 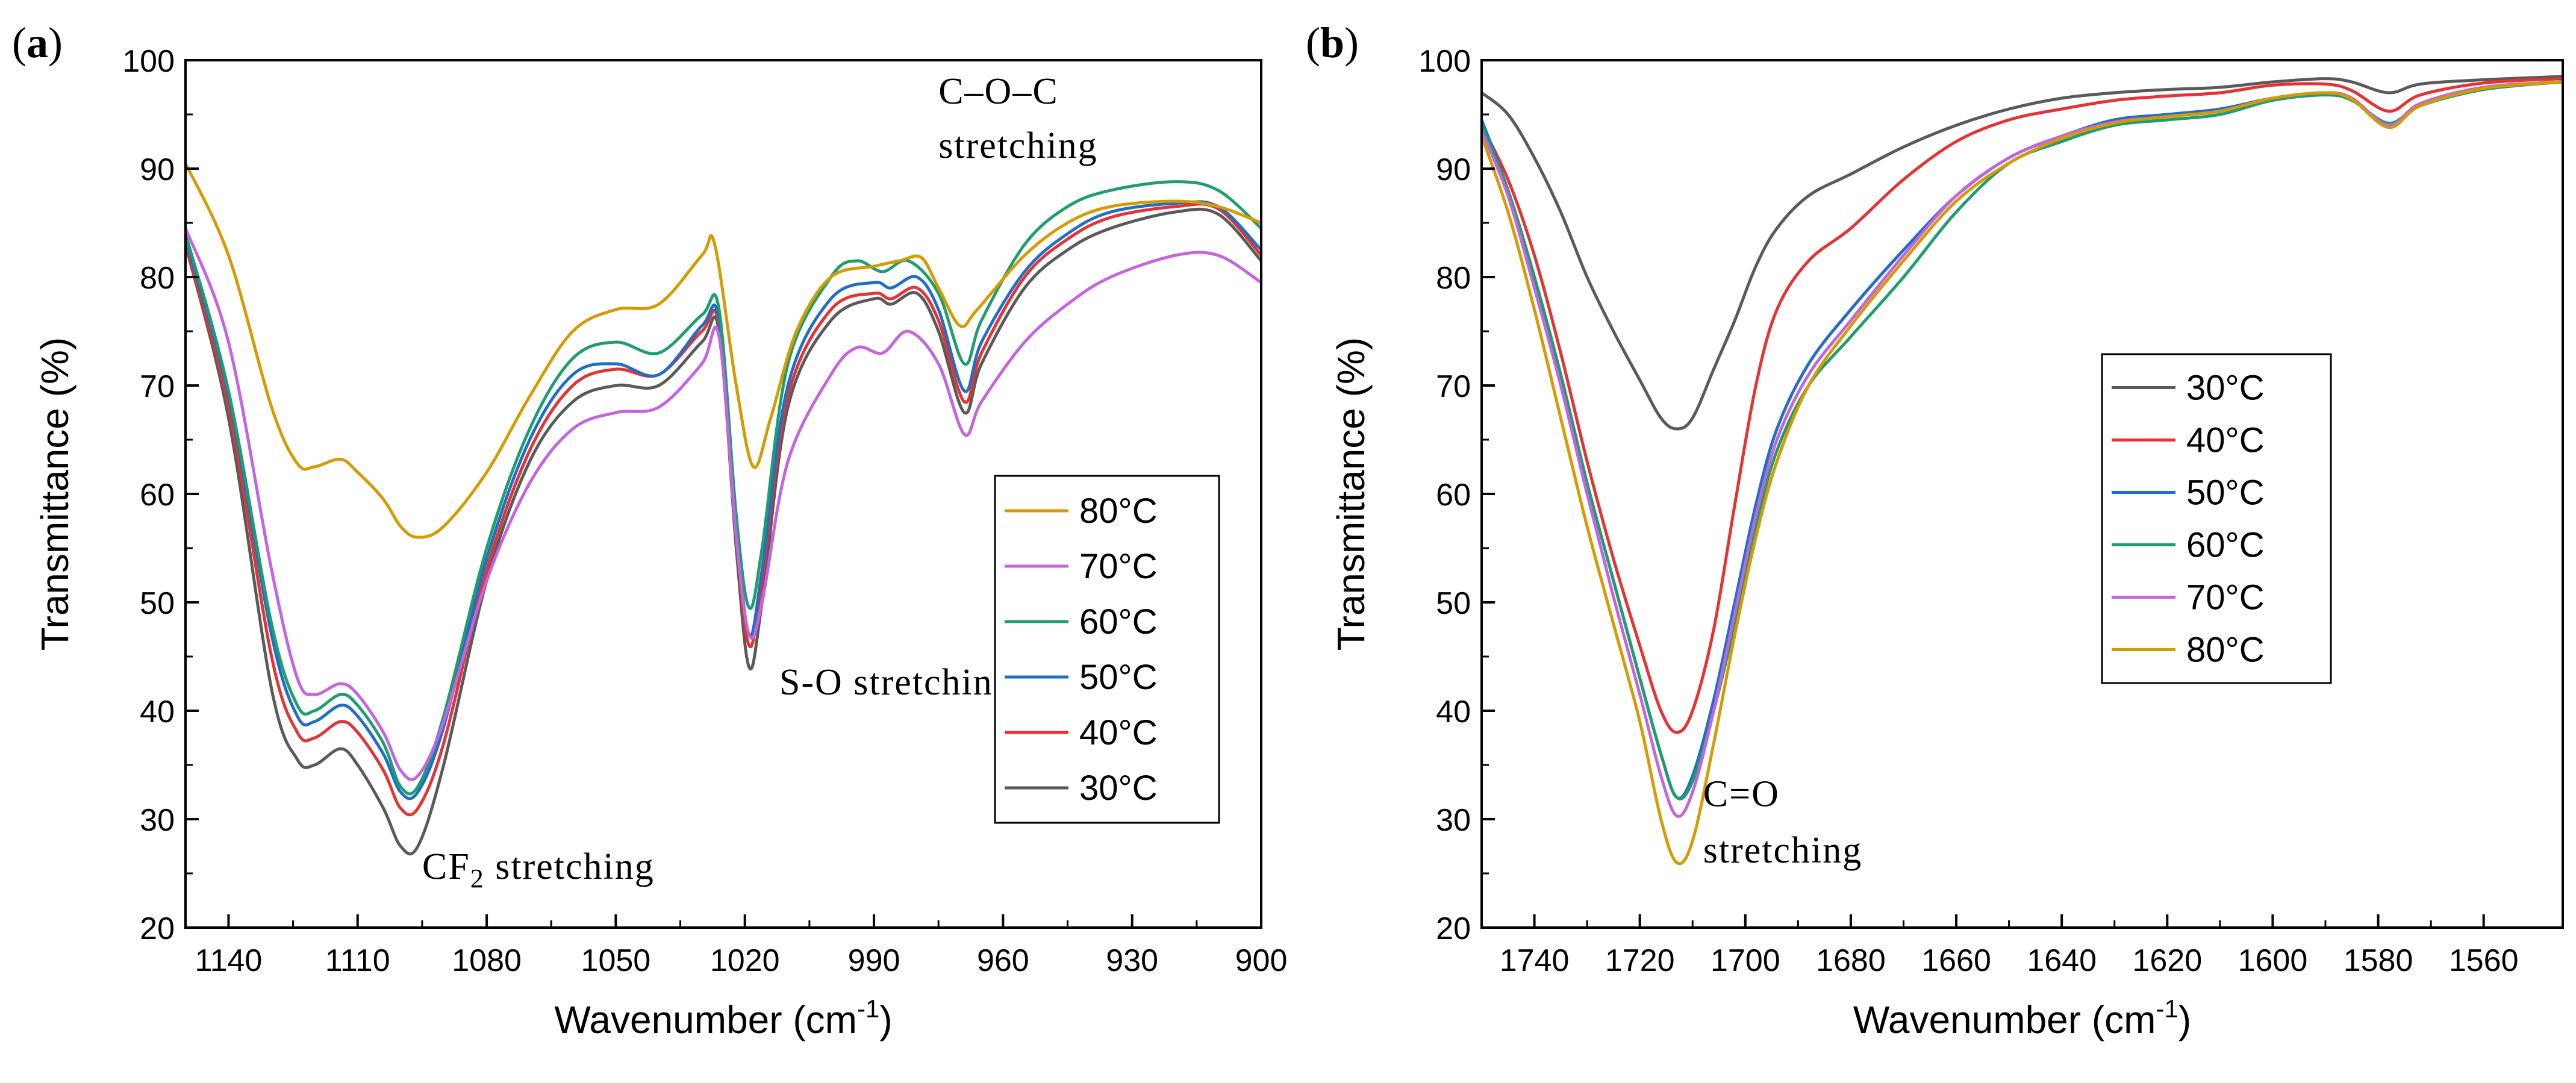 What do you see at coordinates (2484, 960) in the screenshot?
I see `panel-b-x-tick-label: 1560` at bounding box center [2484, 960].